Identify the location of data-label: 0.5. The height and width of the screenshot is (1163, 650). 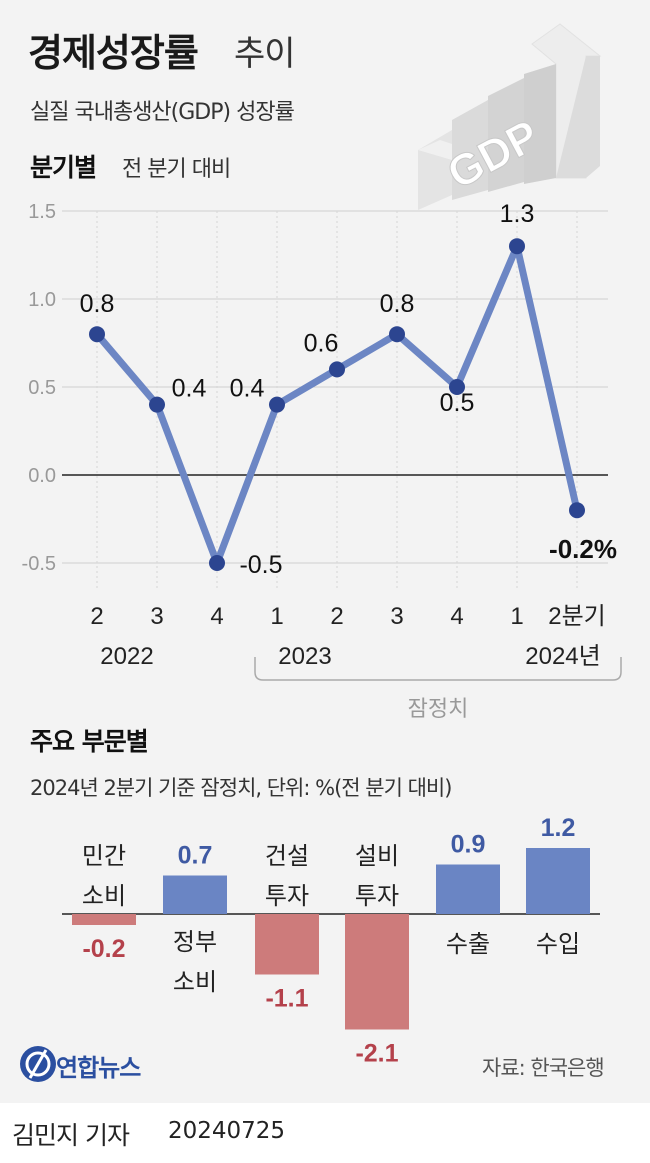
(457, 403).